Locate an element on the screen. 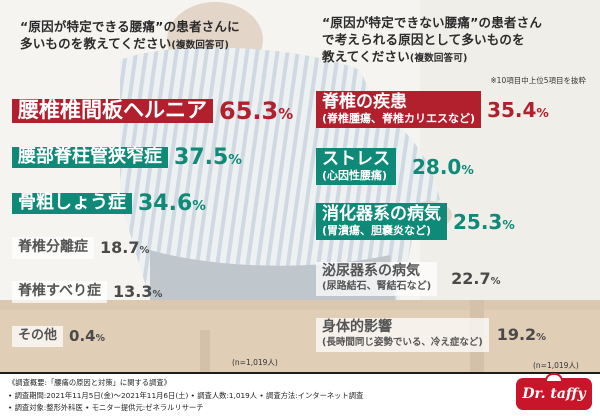 Image resolution: width=600 pixels, height=416 pixels. right-top-note: ※10項目中上位5項目を抜粋 is located at coordinates (538, 80).